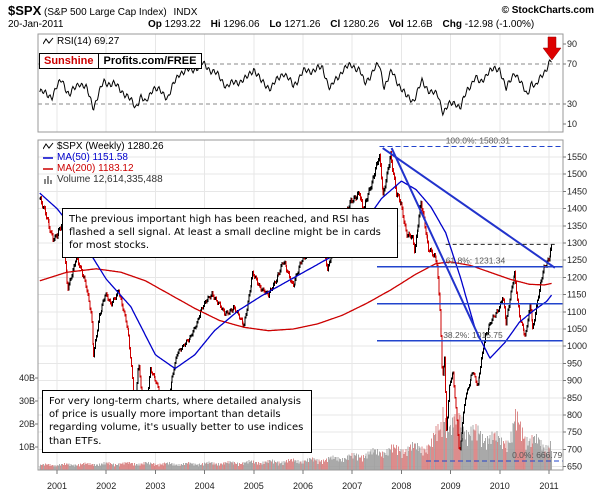 This screenshot has width=602, height=502. Describe the element at coordinates (419, 24) in the screenshot. I see `volume-value: 12.6B` at that location.